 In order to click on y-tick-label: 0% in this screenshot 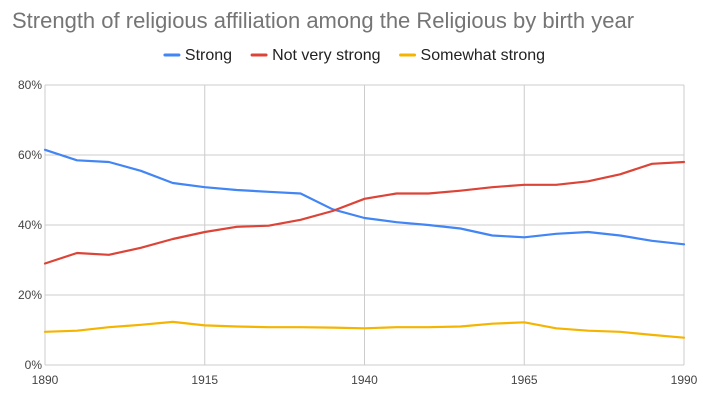, I will do `click(34, 365)`.